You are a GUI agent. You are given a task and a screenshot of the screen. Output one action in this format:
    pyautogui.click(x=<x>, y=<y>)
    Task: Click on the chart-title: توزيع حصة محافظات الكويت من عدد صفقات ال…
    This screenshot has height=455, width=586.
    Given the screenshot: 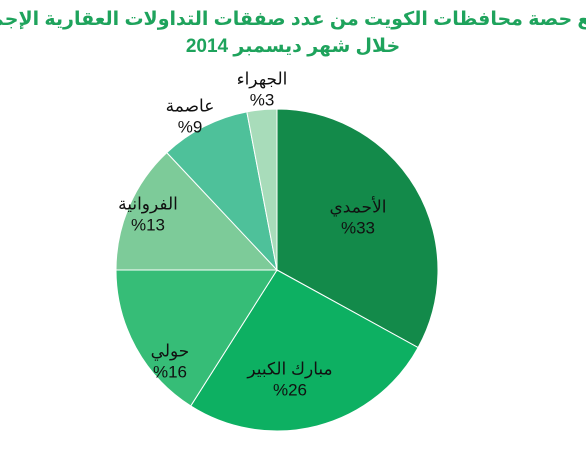 What is the action you would take?
    pyautogui.click(x=293, y=19)
    